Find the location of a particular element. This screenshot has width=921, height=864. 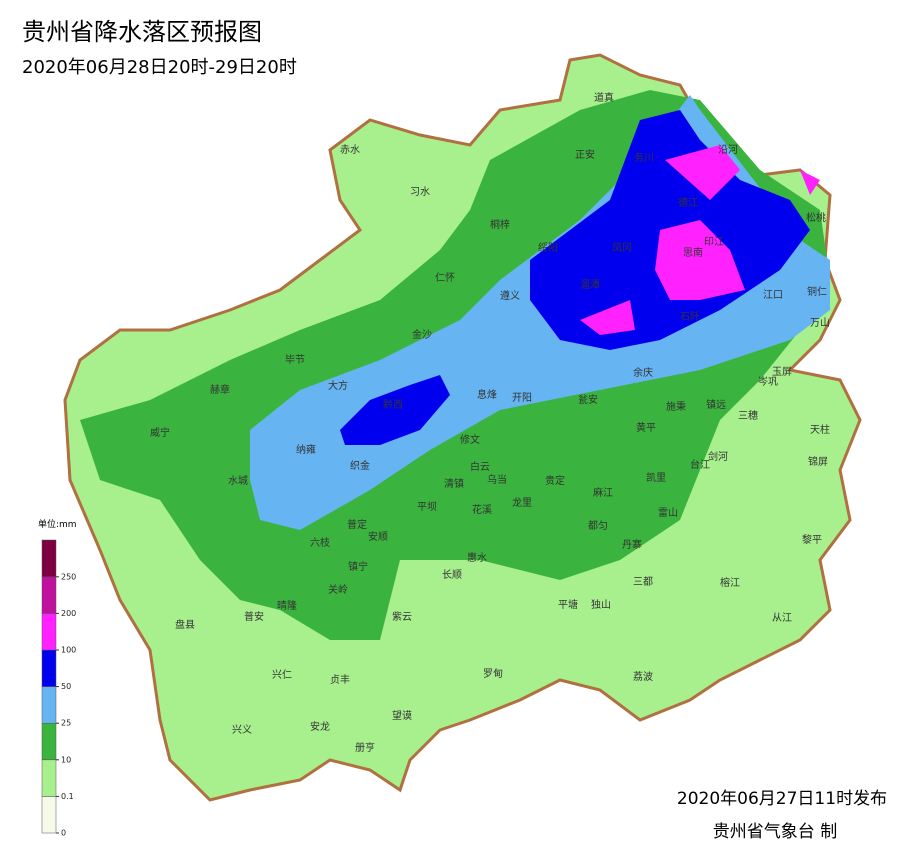

place-label: 岑巩 is located at coordinates (768, 382).